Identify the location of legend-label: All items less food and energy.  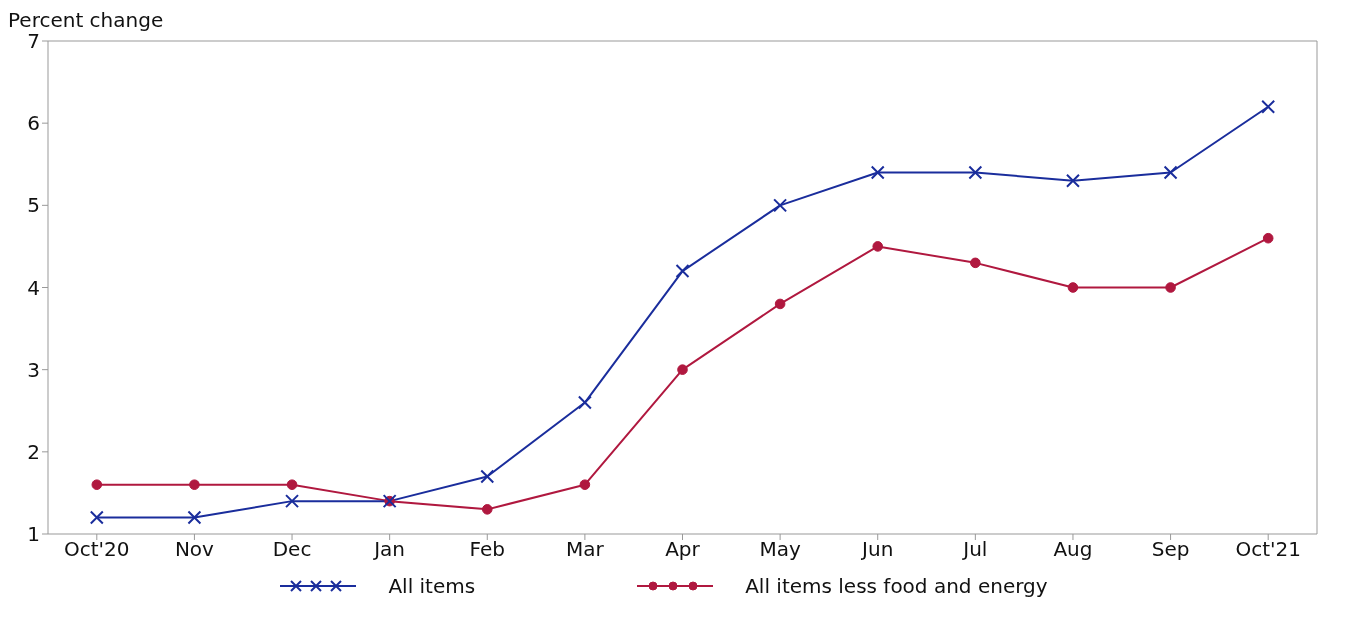
(896, 586).